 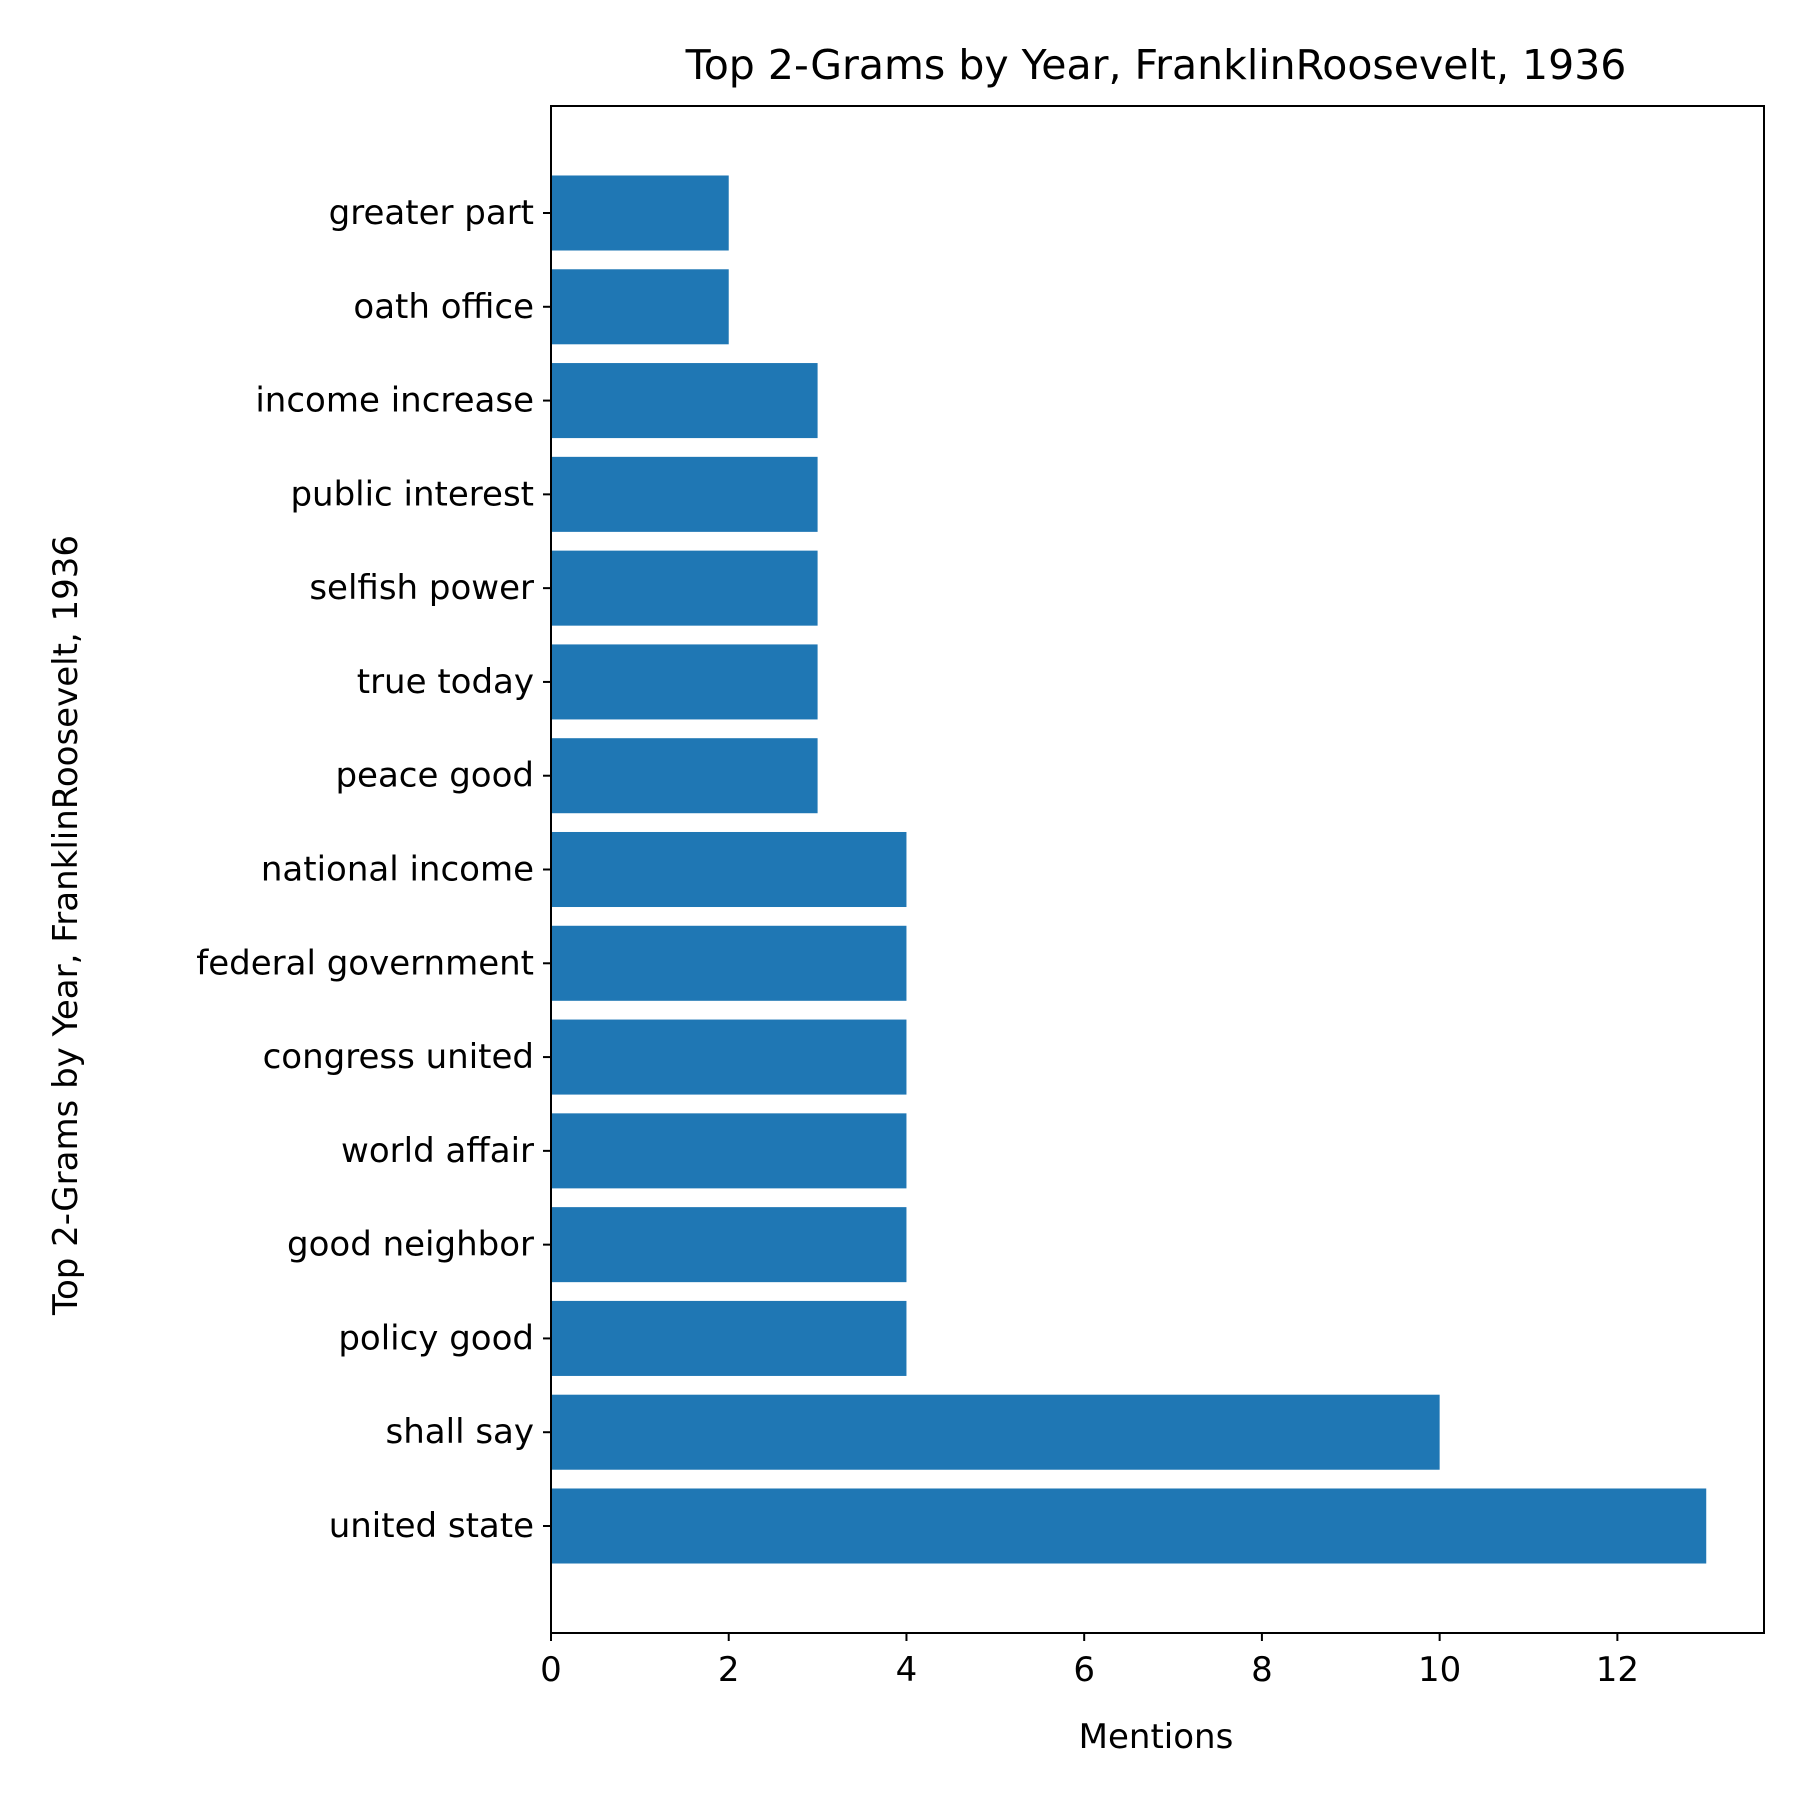 What do you see at coordinates (460, 1432) in the screenshot?
I see `y-tick-label: shall say` at bounding box center [460, 1432].